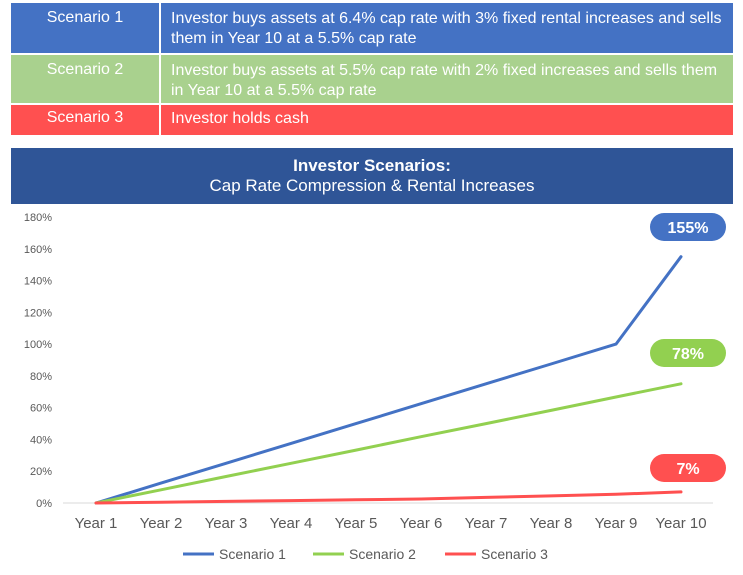 The height and width of the screenshot is (575, 743). I want to click on chart-subtitle: Cap Rate Compression & Rental Increases, so click(372, 185).